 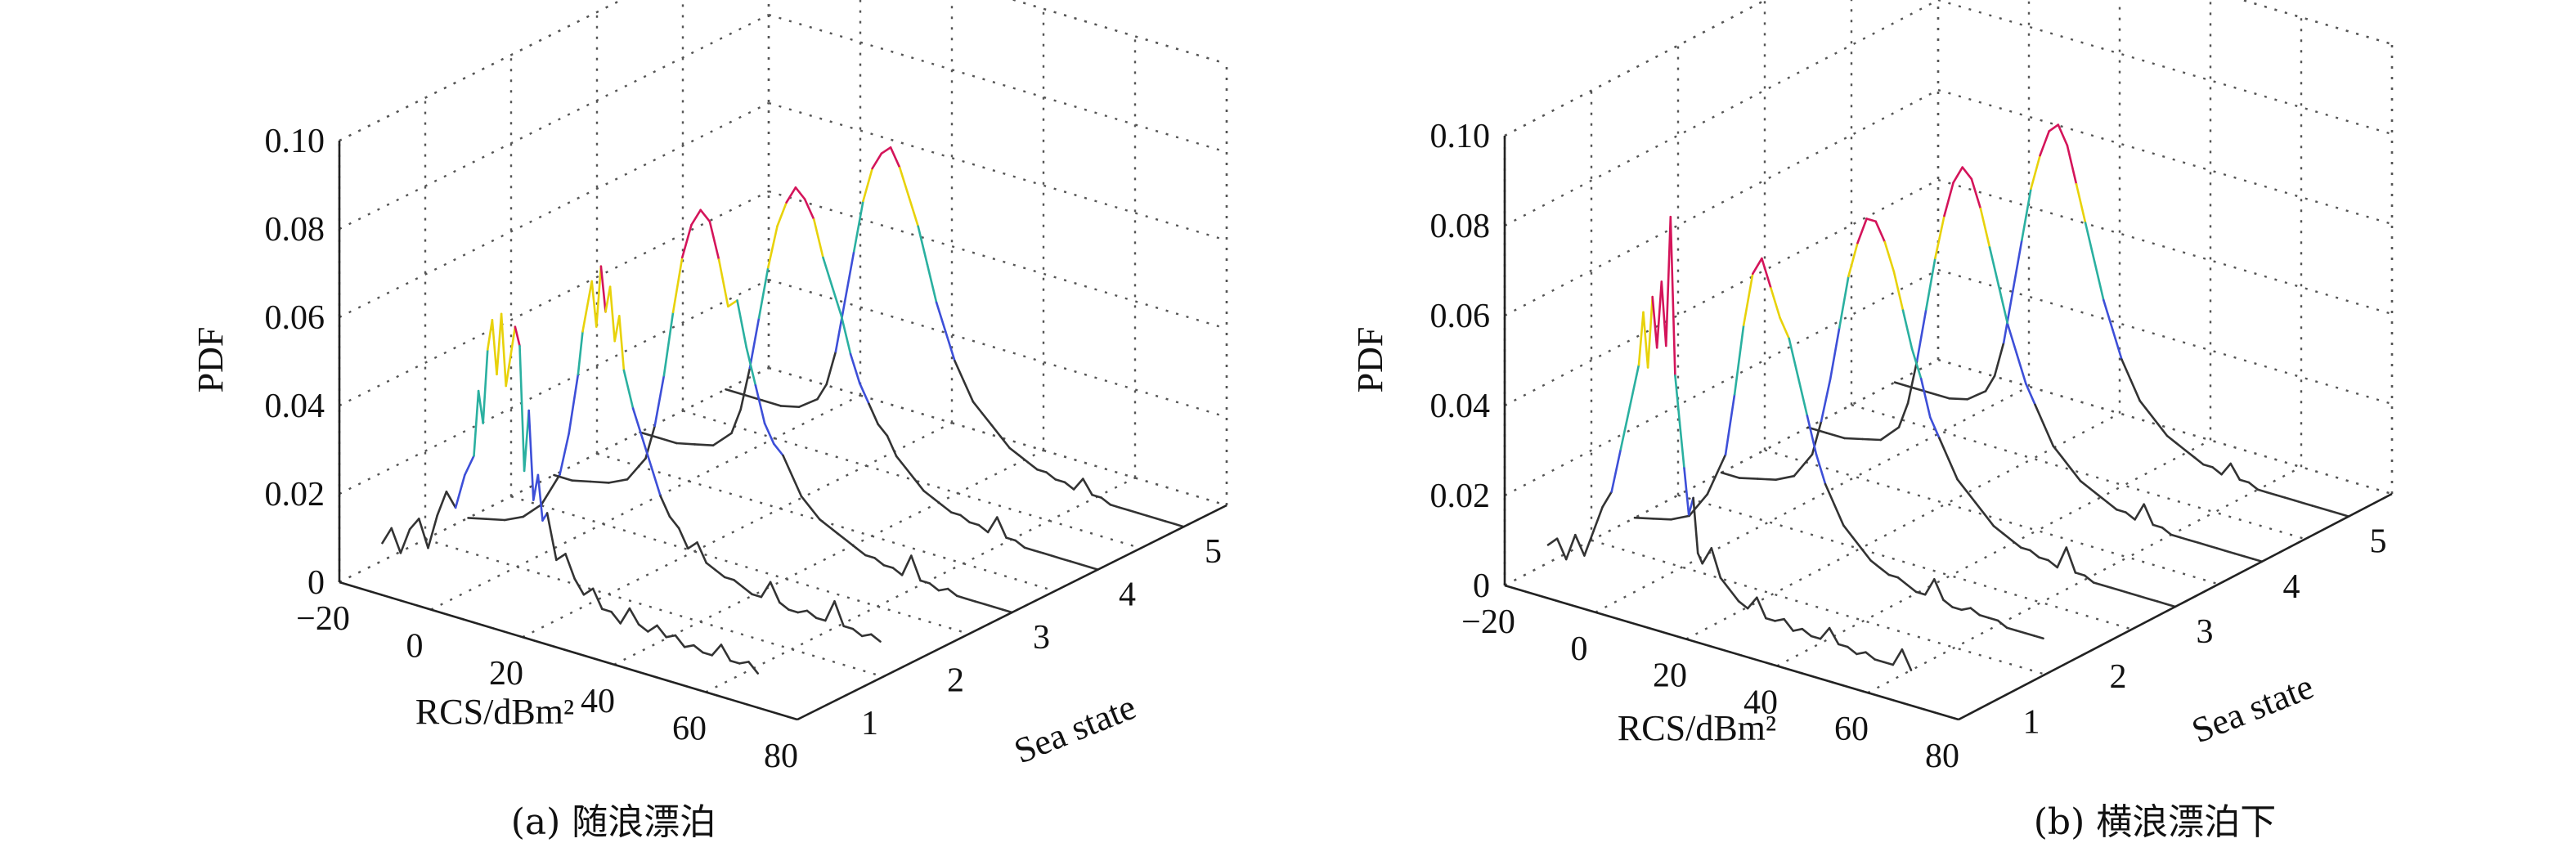 What do you see at coordinates (2378, 542) in the screenshot?
I see `z-tick-label: 5` at bounding box center [2378, 542].